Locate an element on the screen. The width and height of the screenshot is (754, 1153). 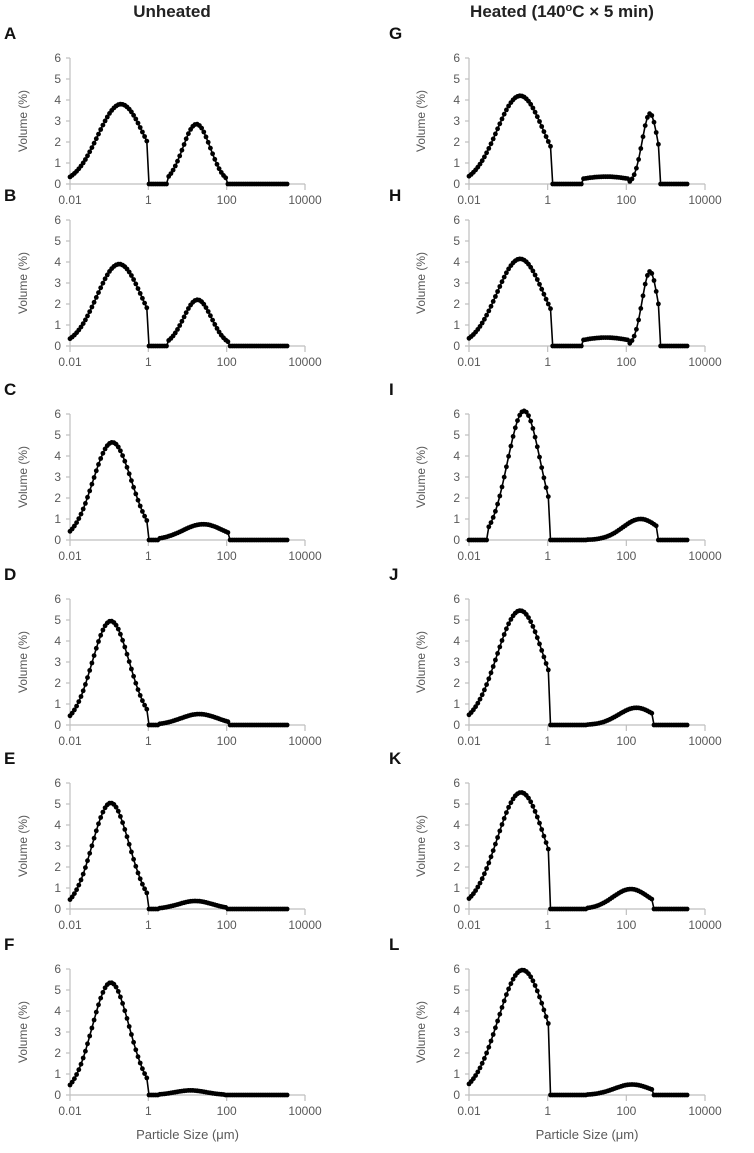
panel-G: G 0 1 2 3 4 5 6 0.01 1 100 10000 Volume (%) is located at coordinates (555, 115).